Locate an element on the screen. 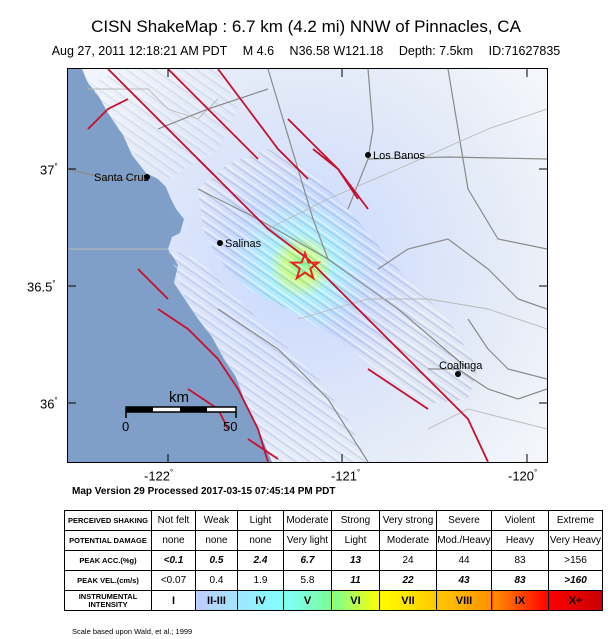  city-santa-cruz: Santa Cruz is located at coordinates (122, 178).